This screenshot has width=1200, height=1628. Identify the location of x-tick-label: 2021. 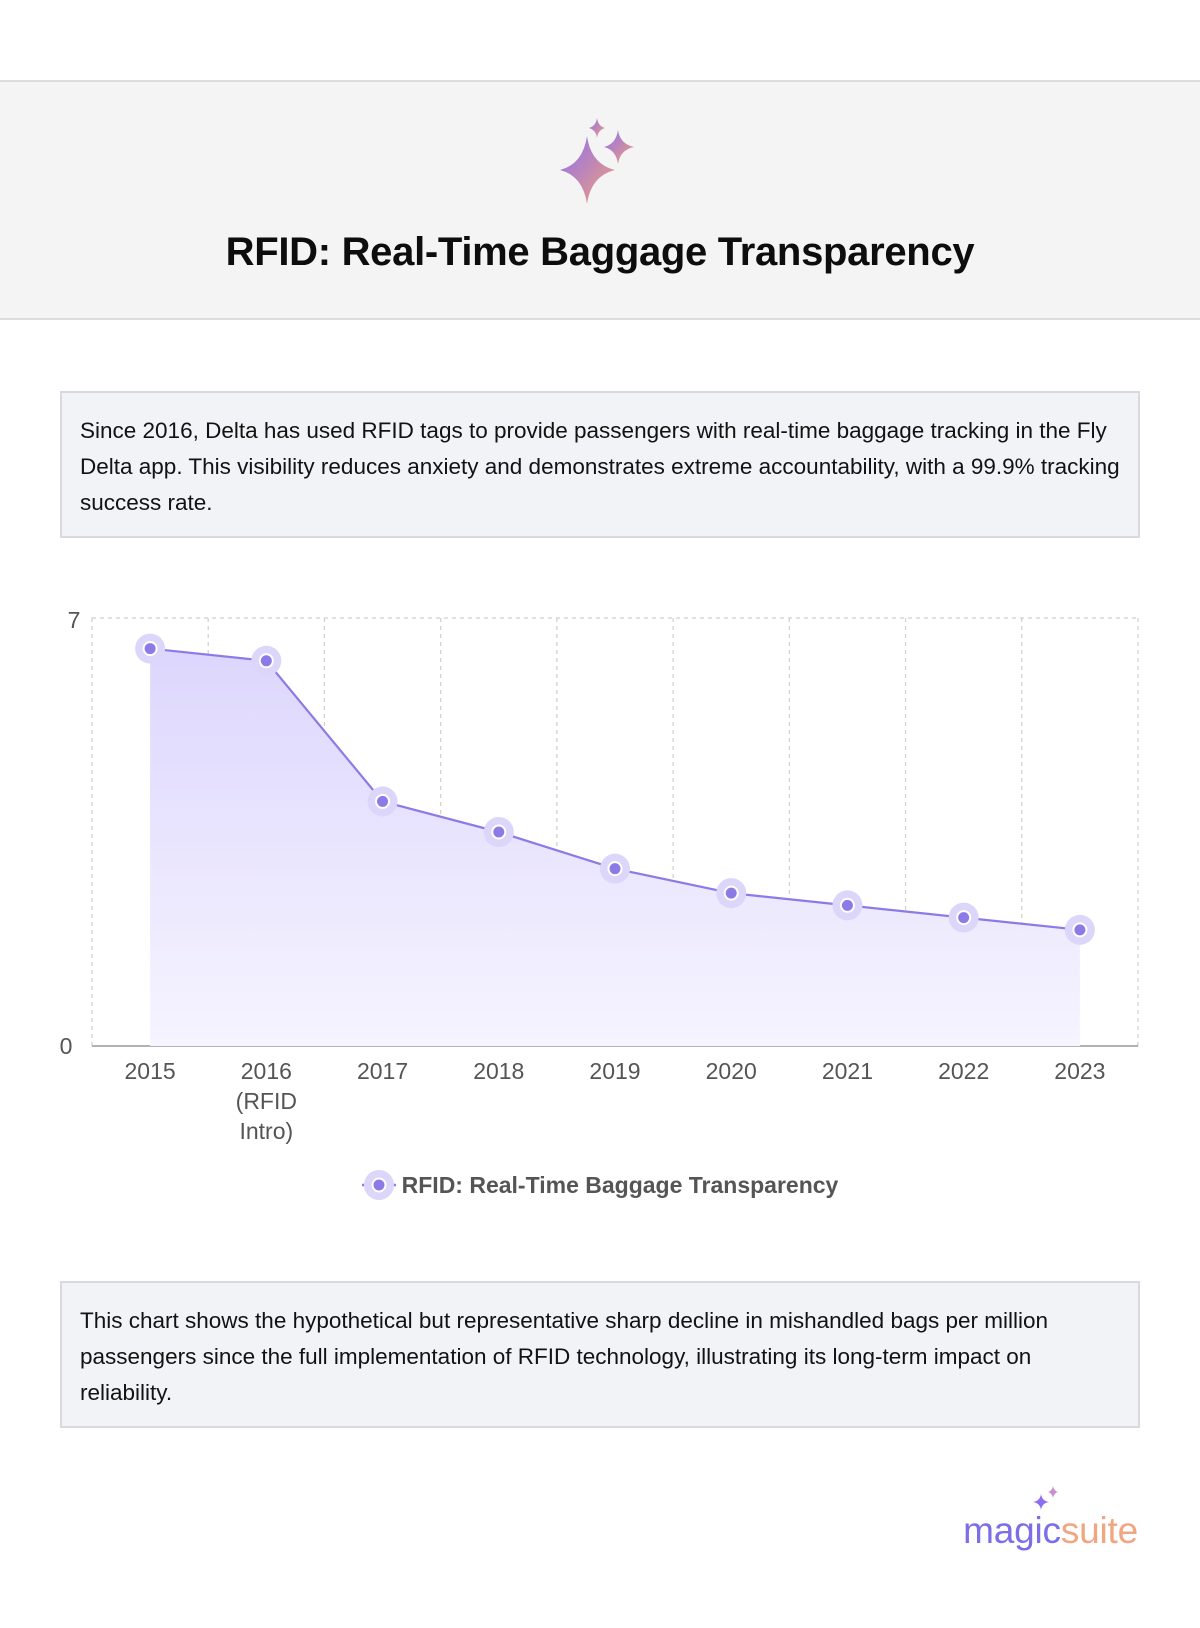
(847, 1071).